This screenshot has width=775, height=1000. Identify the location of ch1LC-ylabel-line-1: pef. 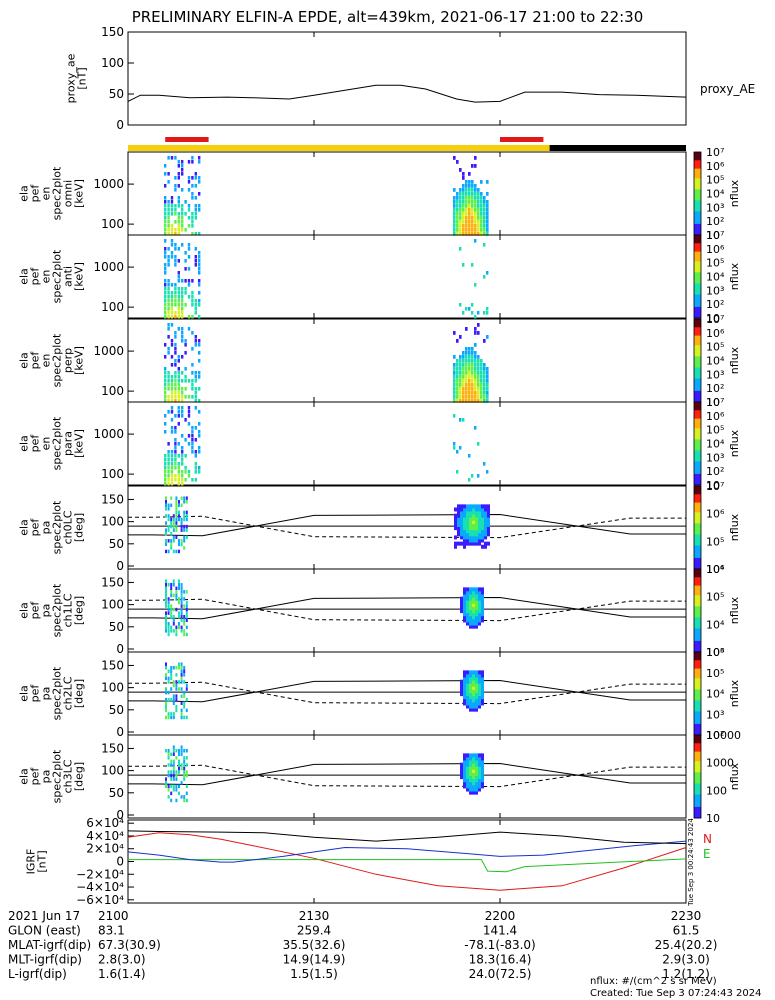
(35, 610).